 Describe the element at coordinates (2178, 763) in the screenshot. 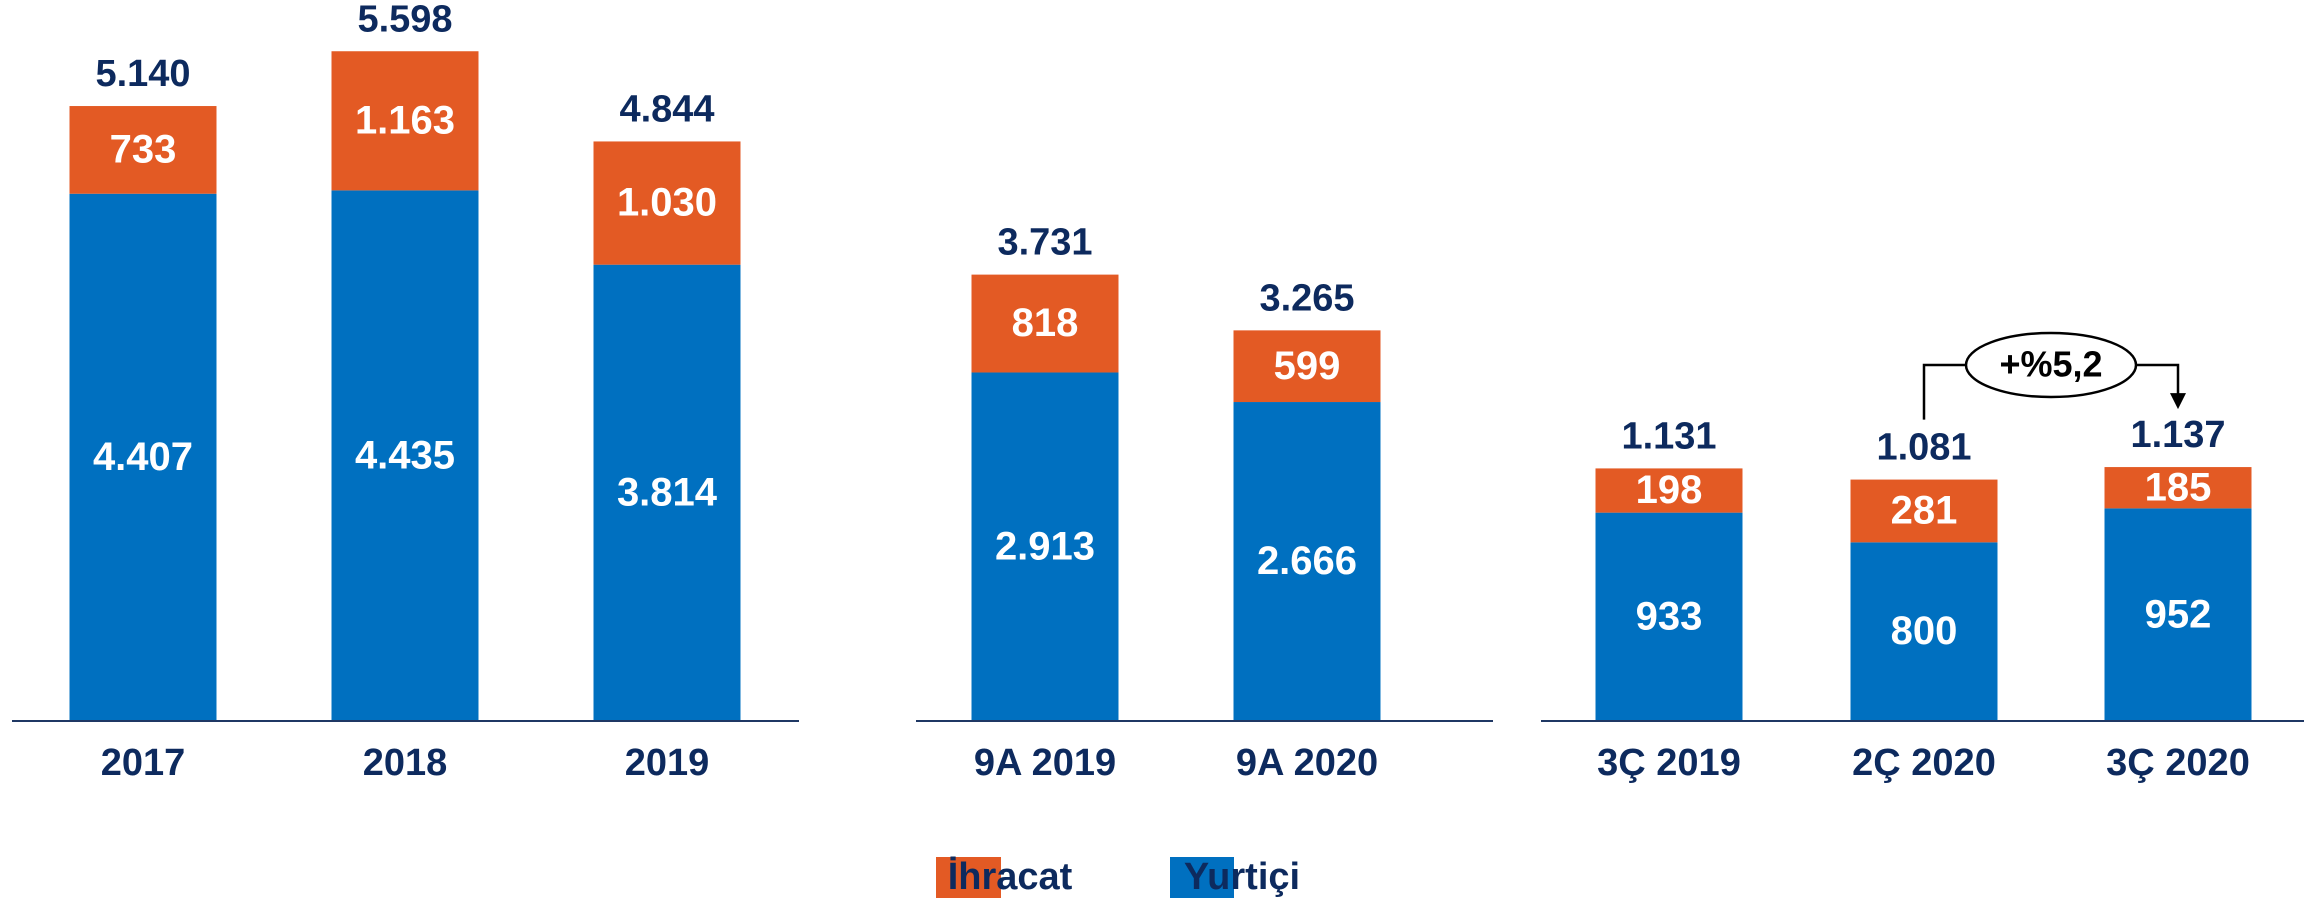

I see `x-tick-label: 3Ç 2020` at that location.